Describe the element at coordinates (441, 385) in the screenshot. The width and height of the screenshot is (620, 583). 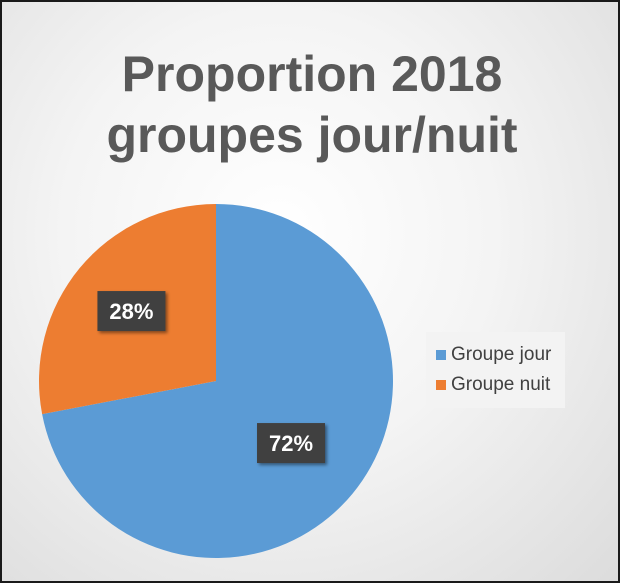
I see `legend-swatch-groupe-nuit` at that location.